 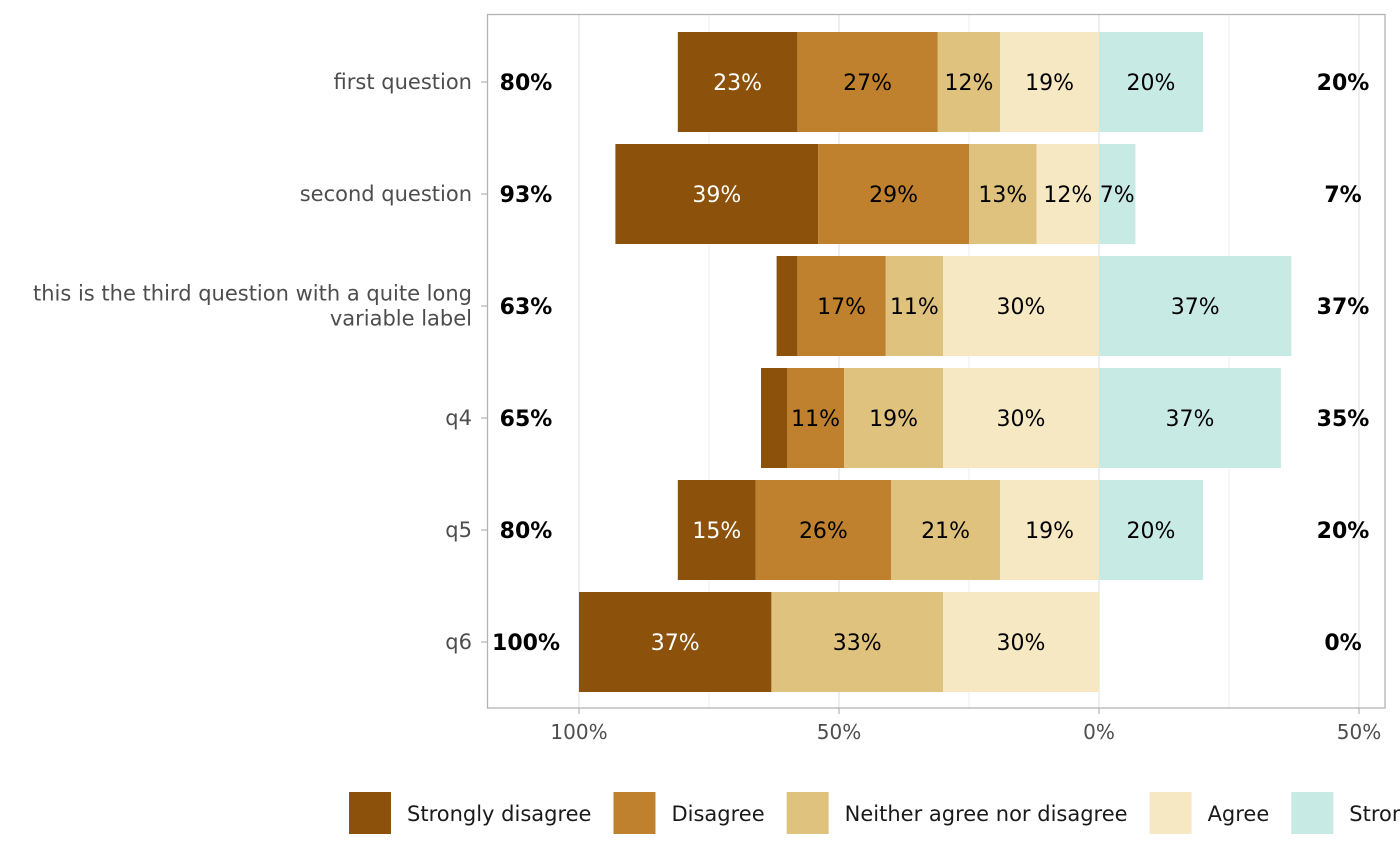 What do you see at coordinates (403, 82) in the screenshot?
I see `y-tick-label: first question` at bounding box center [403, 82].